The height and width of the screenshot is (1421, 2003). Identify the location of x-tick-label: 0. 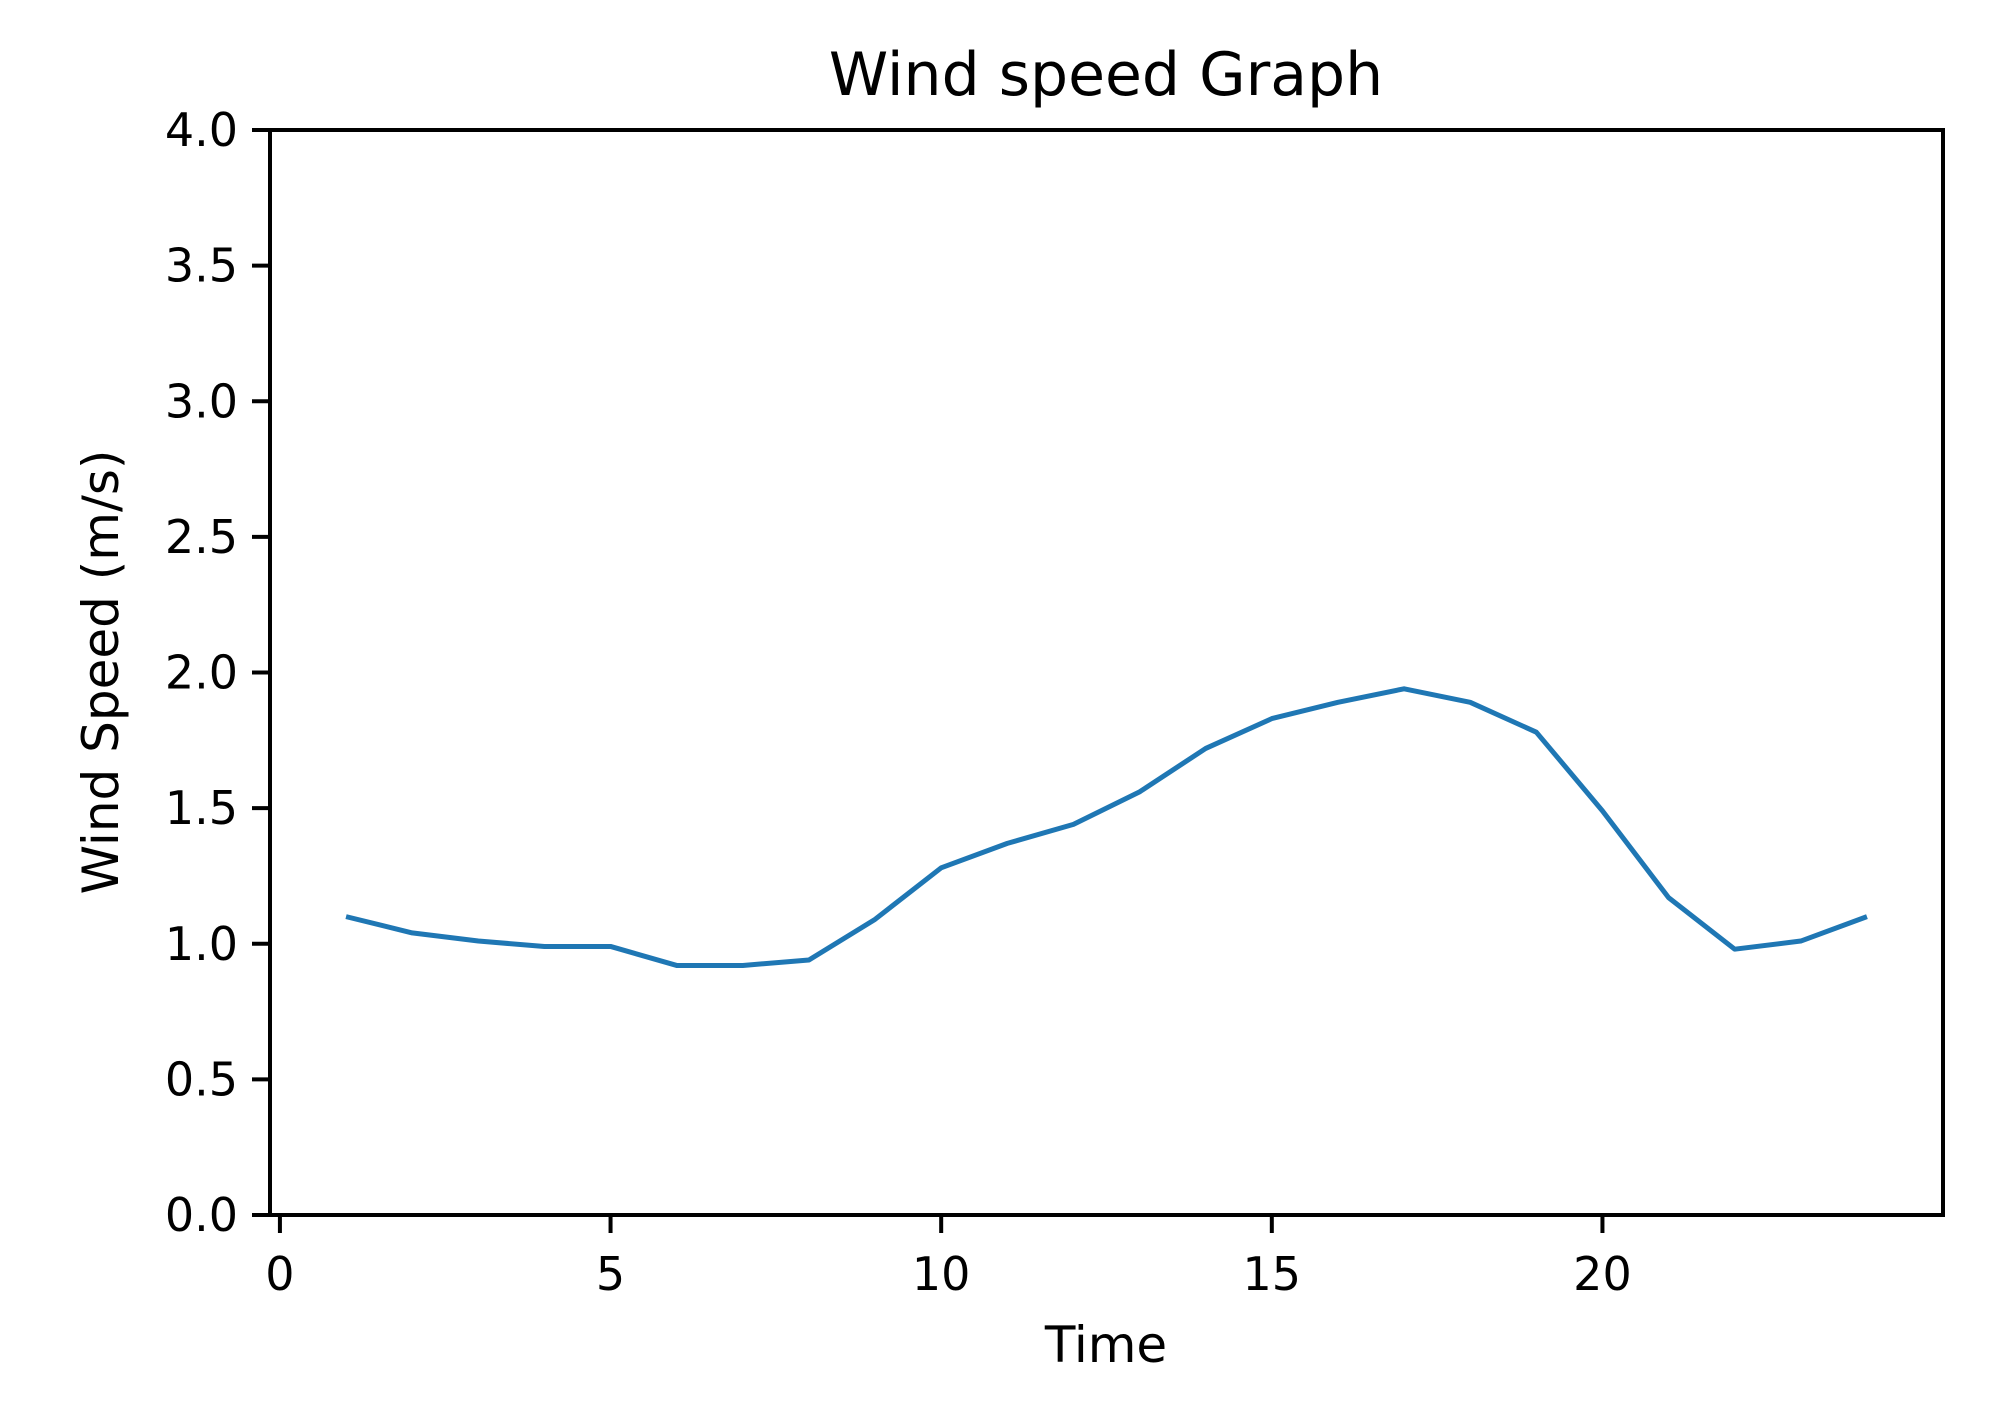
(279, 1274).